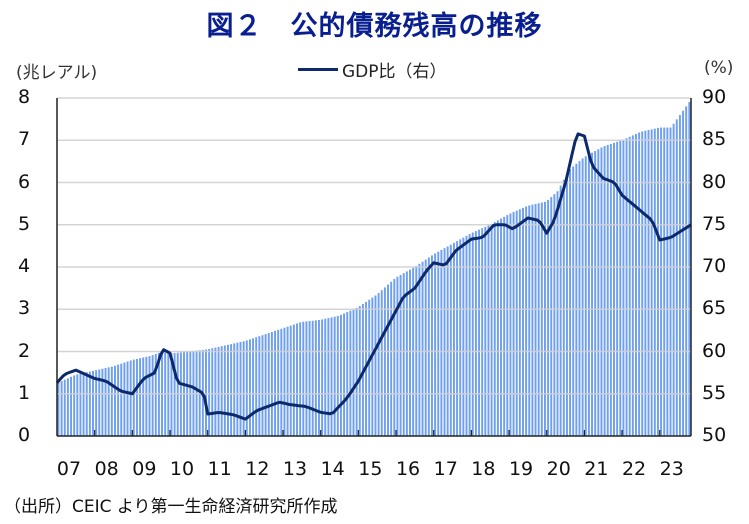  I want to click on x-tick-label: 10, so click(182, 469).